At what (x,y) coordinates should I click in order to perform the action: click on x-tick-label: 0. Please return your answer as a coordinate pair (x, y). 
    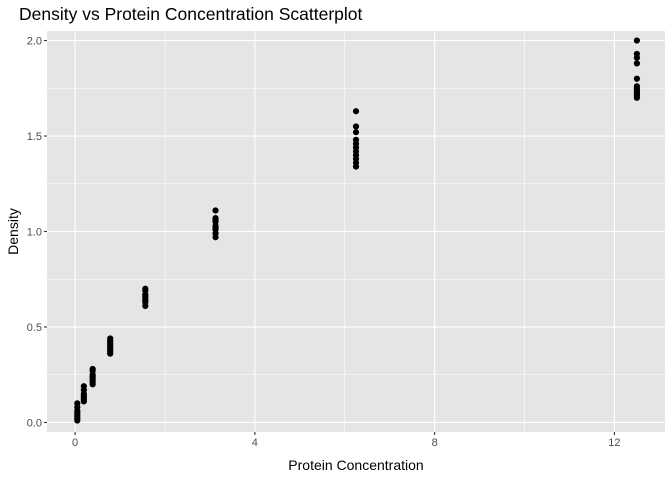
    Looking at the image, I should click on (75, 443).